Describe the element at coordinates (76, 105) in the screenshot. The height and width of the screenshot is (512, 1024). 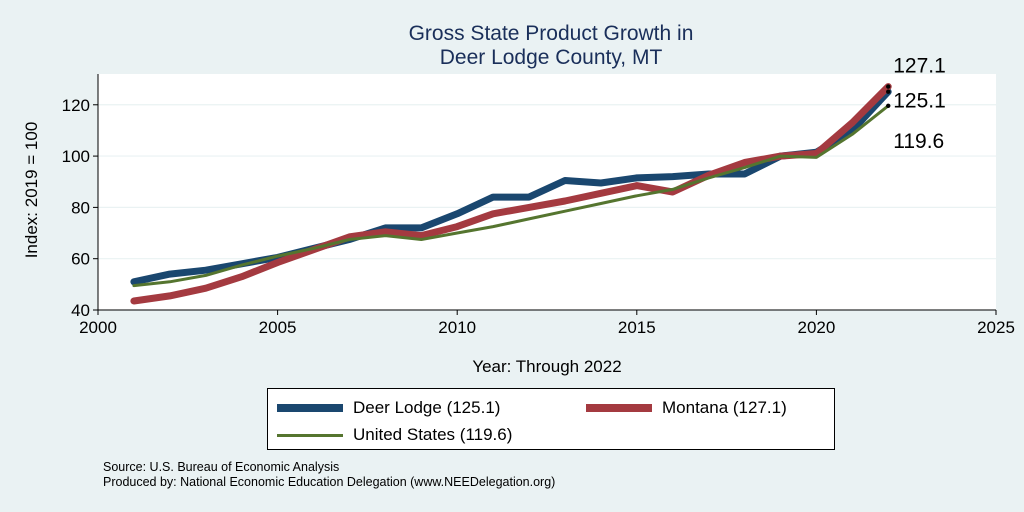
I see `y-tick-label-120: 120` at that location.